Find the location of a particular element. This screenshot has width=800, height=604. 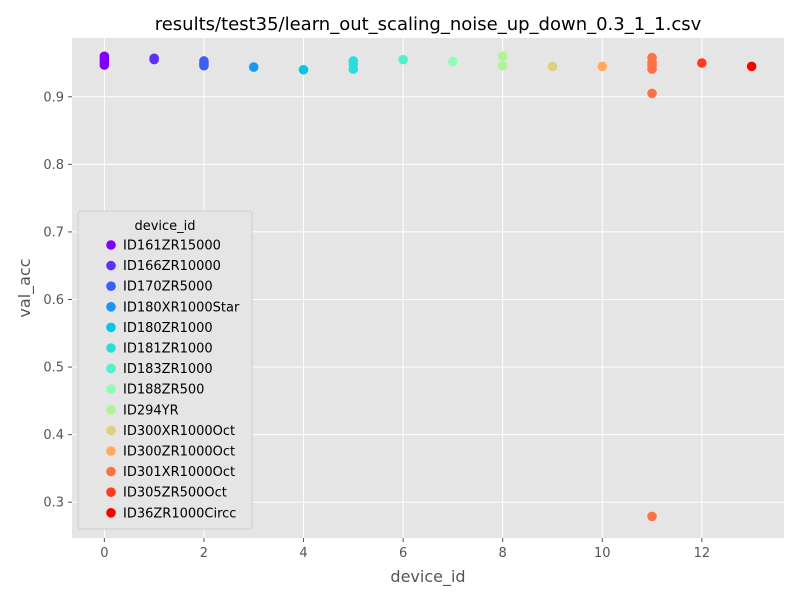

data-point-id188zr500 is located at coordinates (453, 61).